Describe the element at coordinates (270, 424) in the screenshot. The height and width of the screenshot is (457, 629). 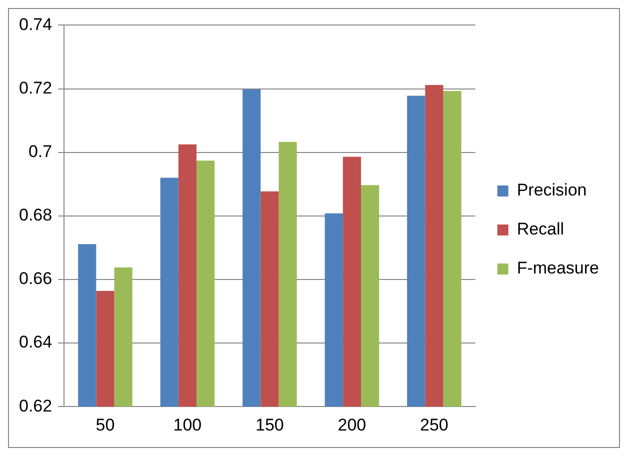
I see `x-tick-label: 150` at that location.